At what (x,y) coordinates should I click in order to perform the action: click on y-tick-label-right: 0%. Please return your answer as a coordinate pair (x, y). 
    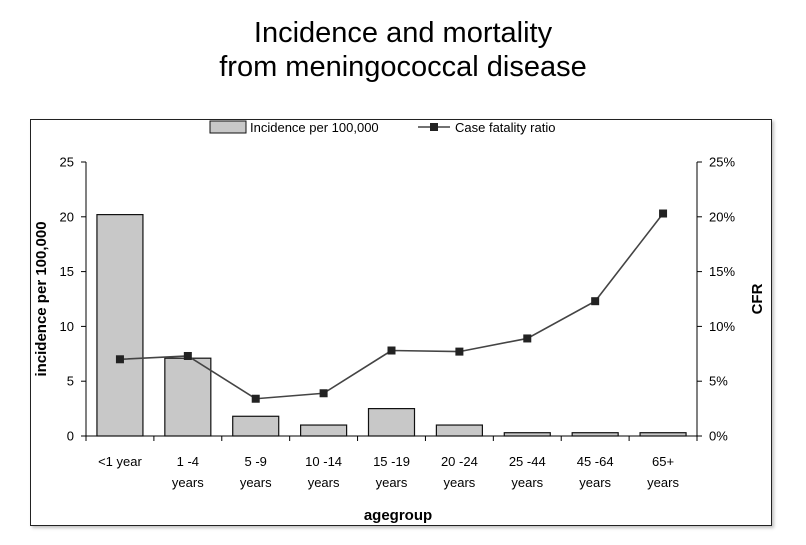
    Looking at the image, I should click on (718, 436).